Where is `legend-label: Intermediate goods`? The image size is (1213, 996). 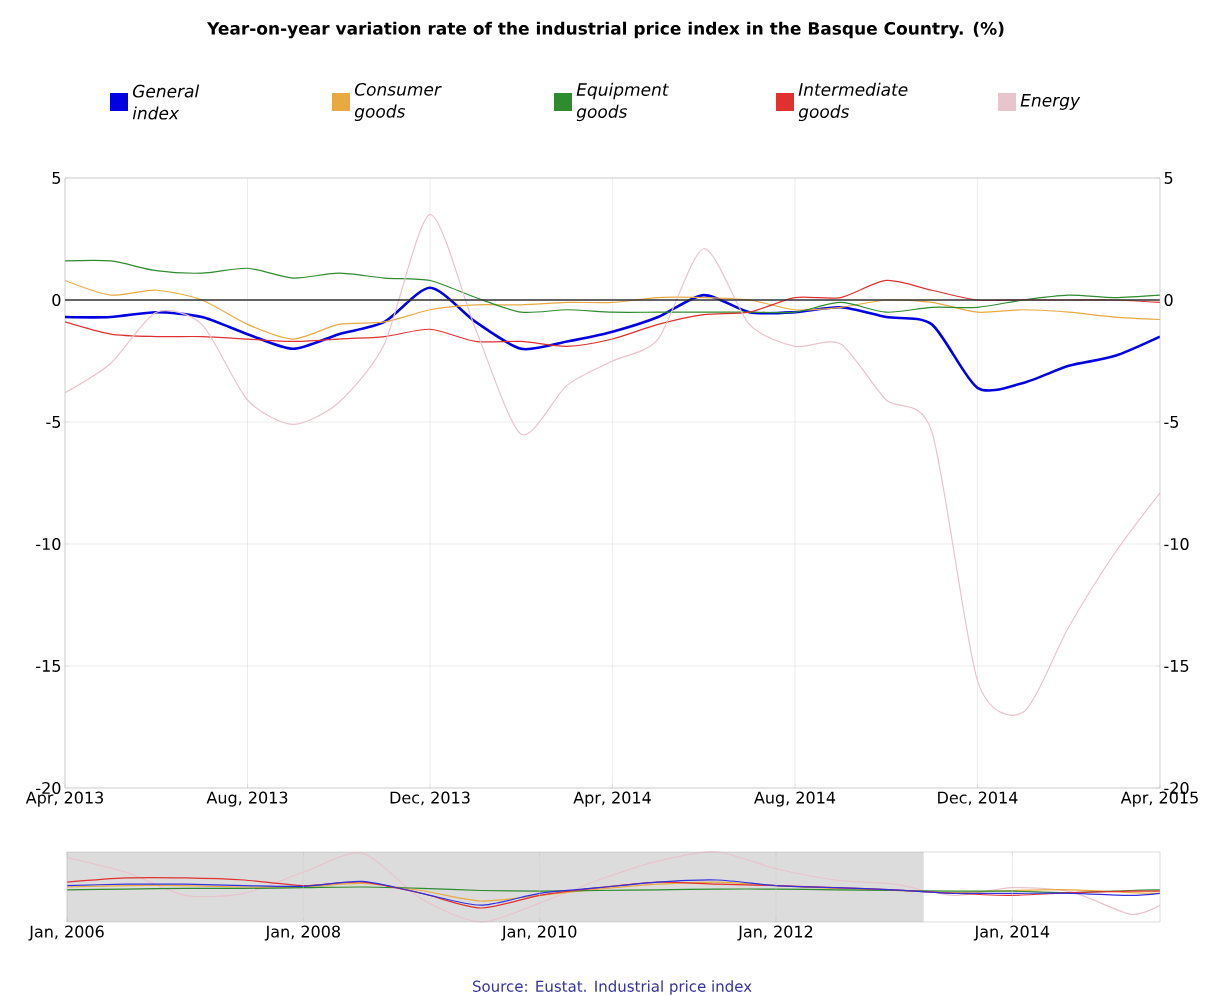
legend-label: Intermediate goods is located at coordinates (853, 102).